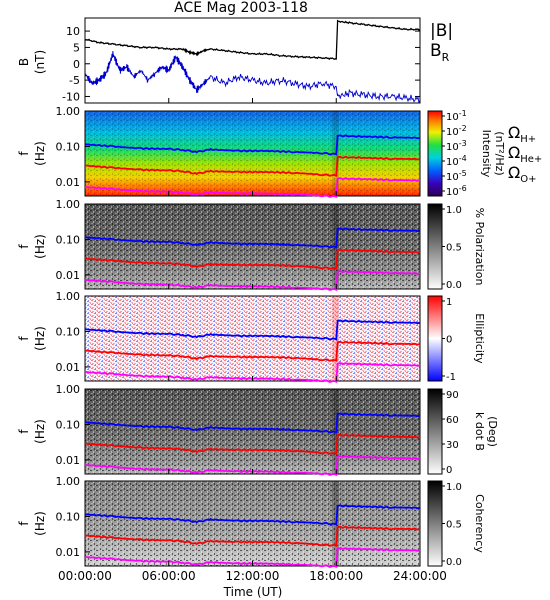 Image resolution: width=550 pixels, height=600 pixels. What do you see at coordinates (435, 153) in the screenshot?
I see `intensity-colorbar` at bounding box center [435, 153].